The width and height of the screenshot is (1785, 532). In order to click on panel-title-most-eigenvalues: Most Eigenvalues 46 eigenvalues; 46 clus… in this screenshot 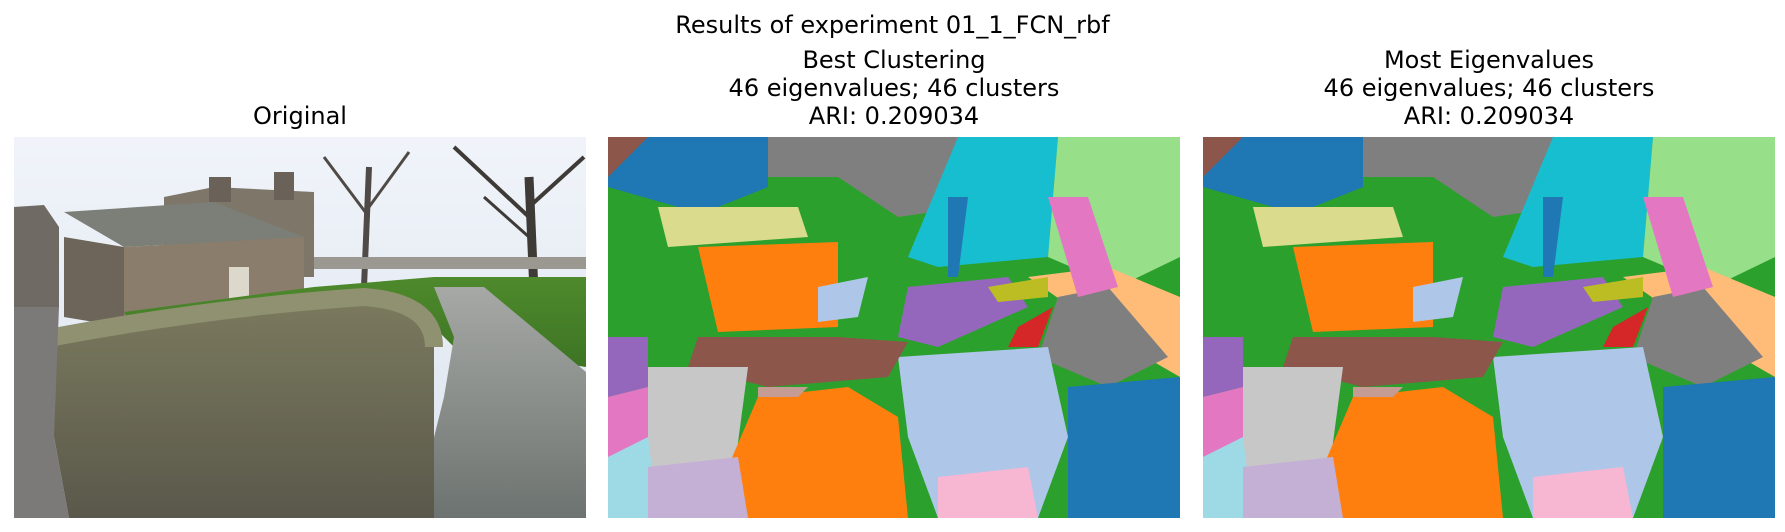, I will do `click(1489, 88)`.